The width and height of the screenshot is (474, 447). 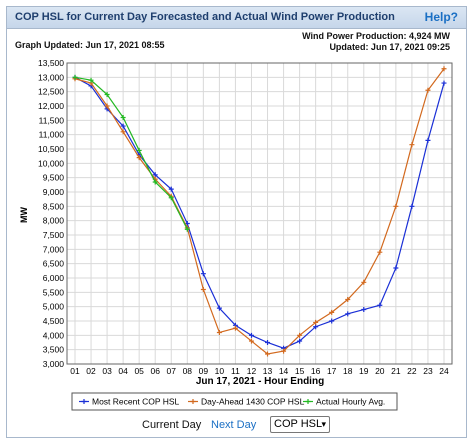 What do you see at coordinates (52, 135) in the screenshot?
I see `y-tick-label: 11,000` at bounding box center [52, 135].